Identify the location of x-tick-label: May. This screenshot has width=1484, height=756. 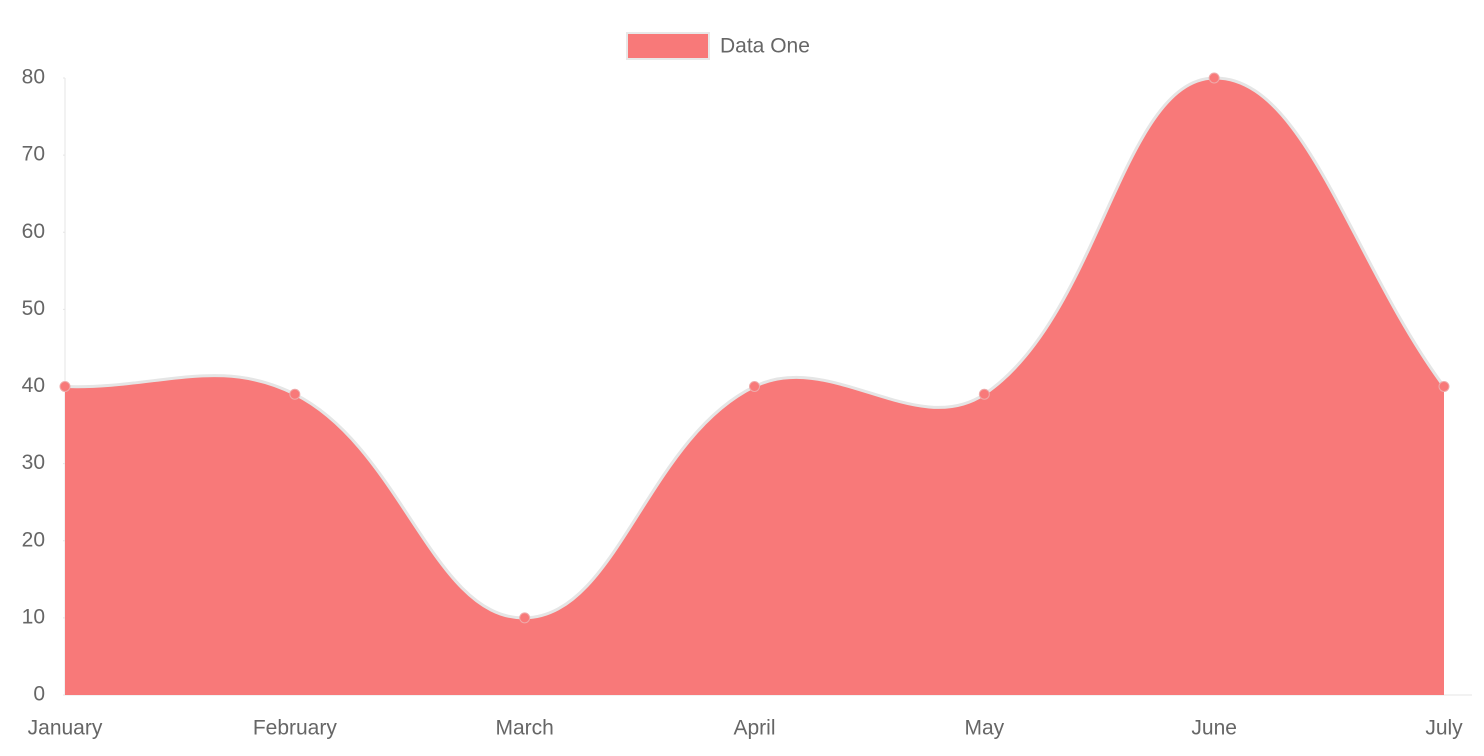
(984, 728).